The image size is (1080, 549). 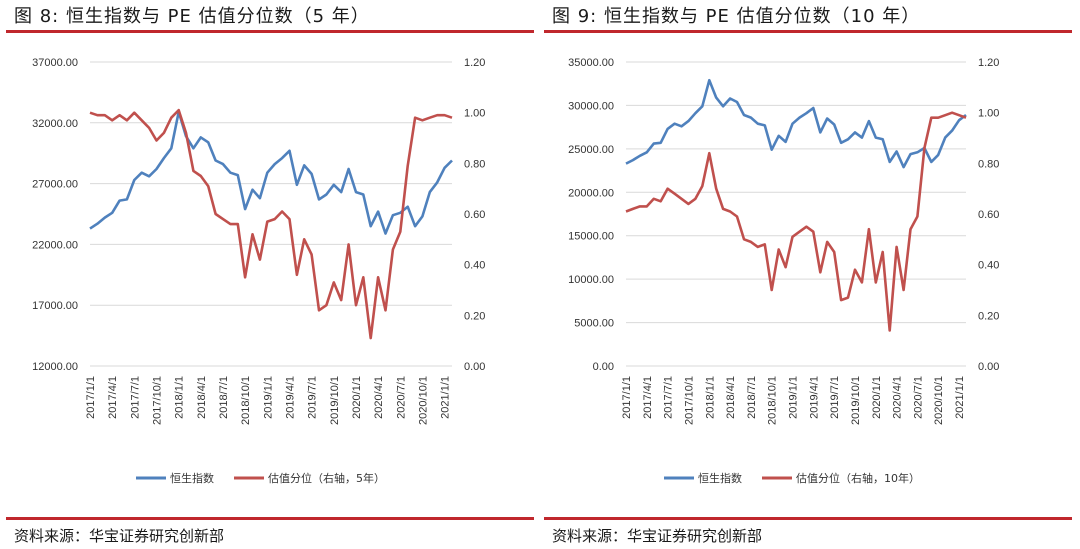 I want to click on figure-8-source: 资料来源：华宝证券研究创新部, so click(x=119, y=536).